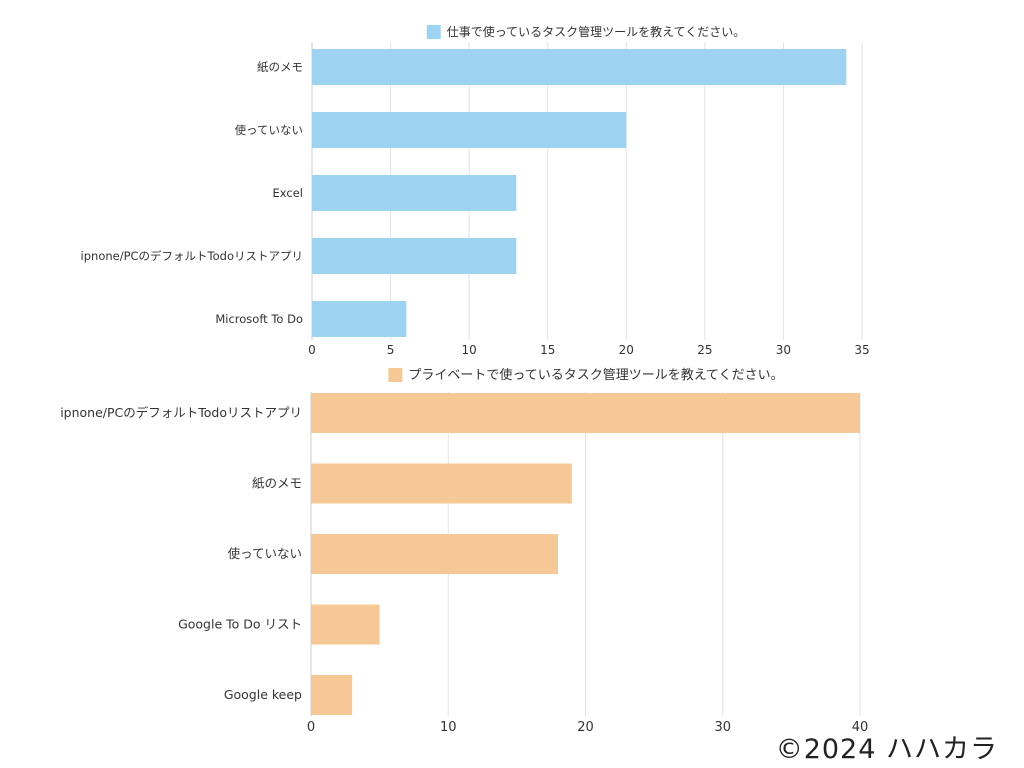  I want to click on x-tick-label: 35, so click(861, 350).